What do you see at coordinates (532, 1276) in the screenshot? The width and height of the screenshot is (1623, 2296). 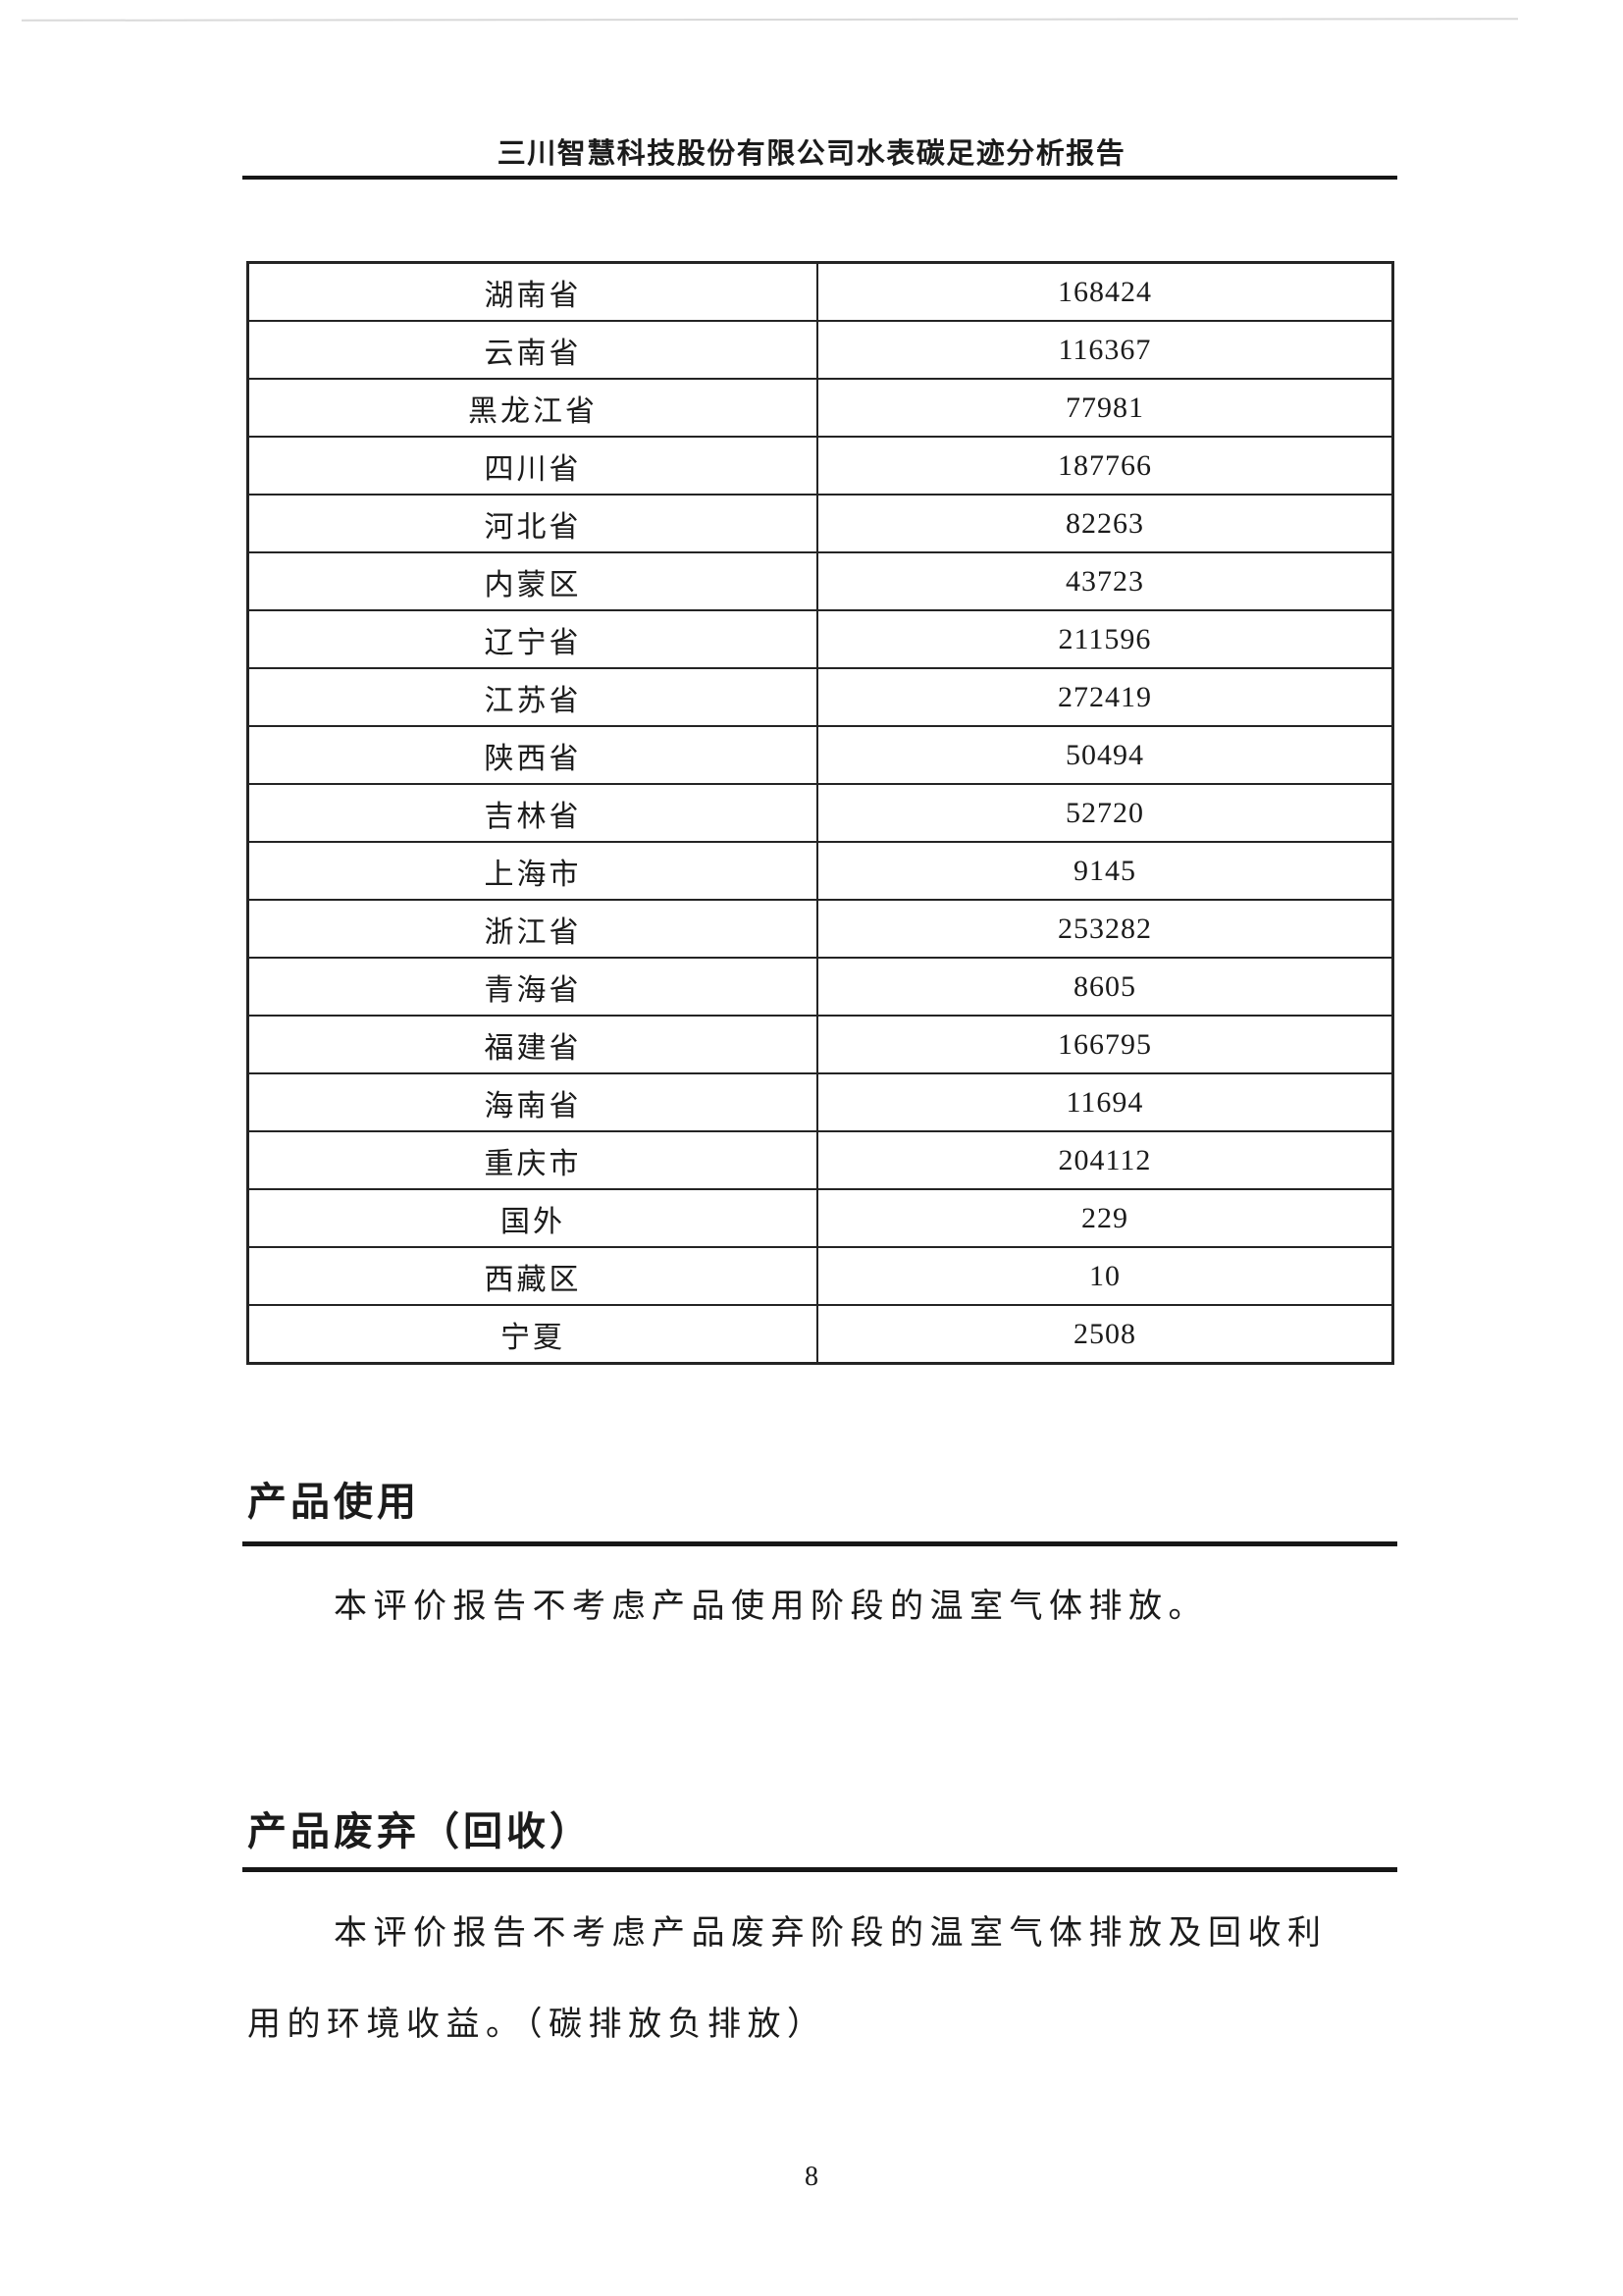 I see `region-cell: 西藏区` at bounding box center [532, 1276].